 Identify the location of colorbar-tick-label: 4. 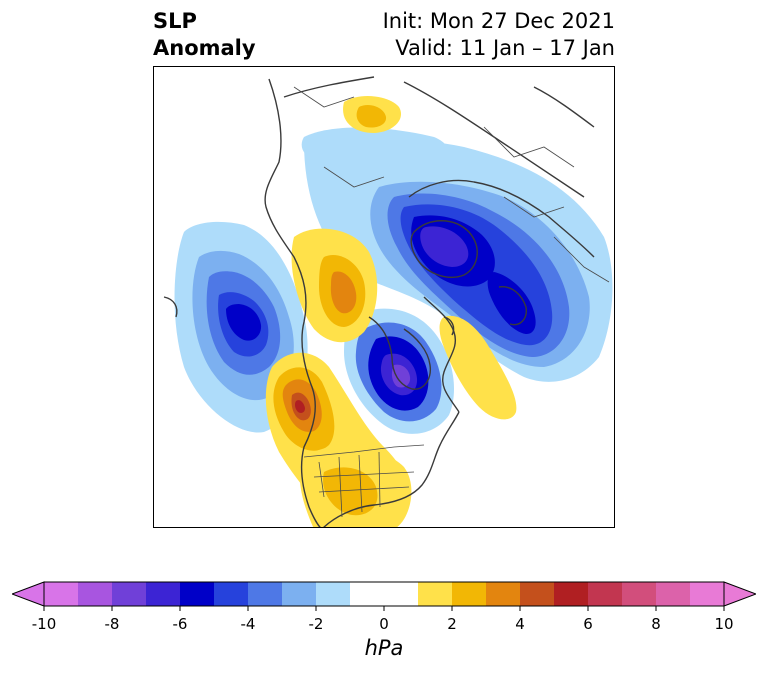
(520, 624).